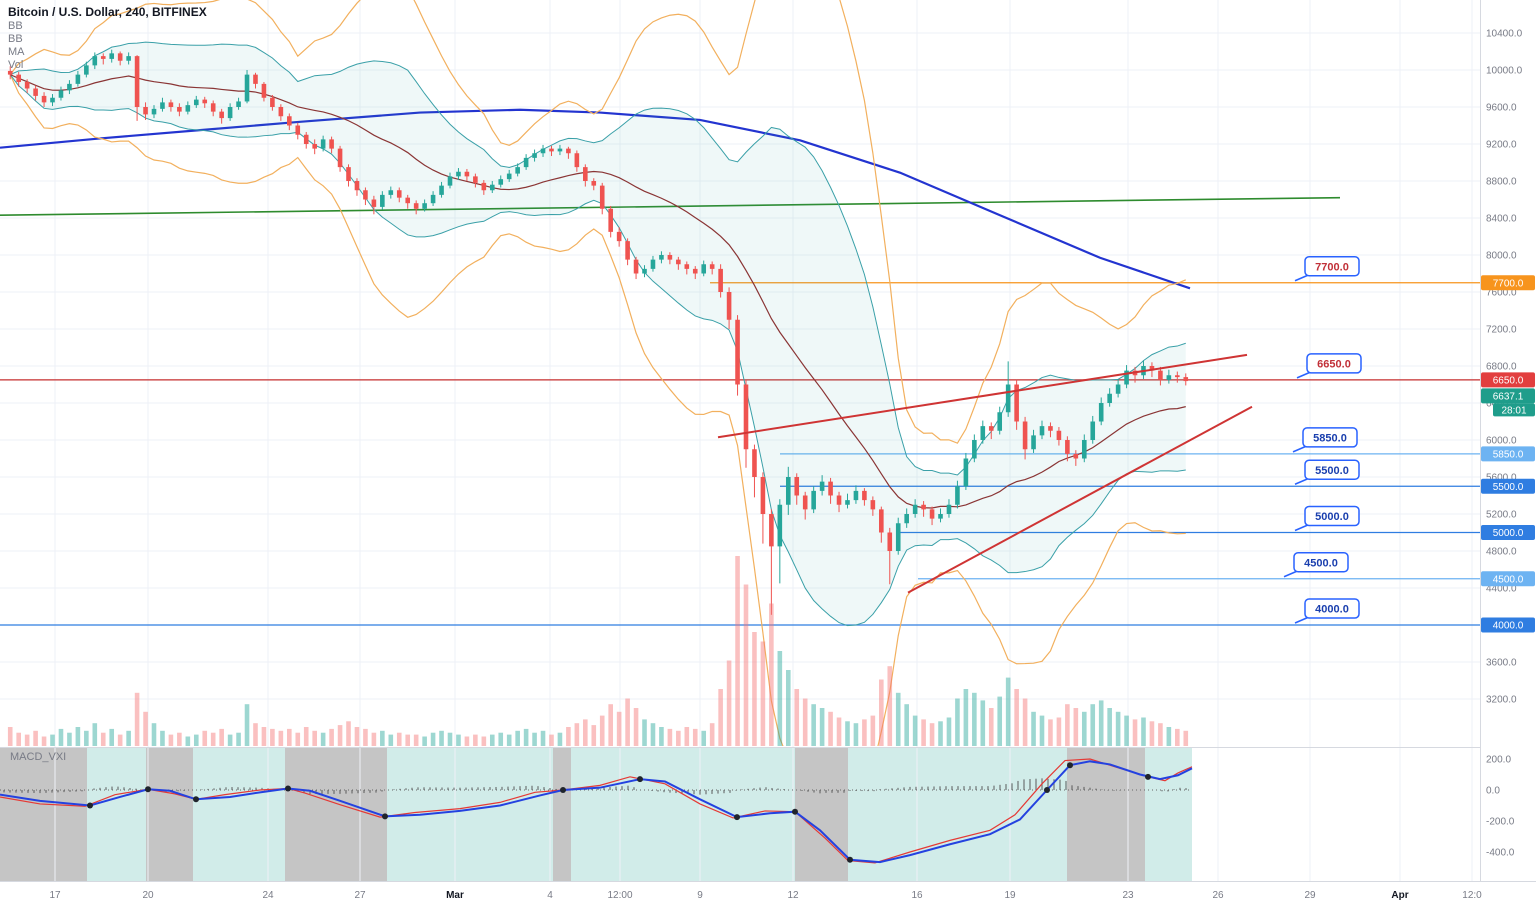  What do you see at coordinates (1501, 552) in the screenshot?
I see `svg-text: 4800.0` at bounding box center [1501, 552].